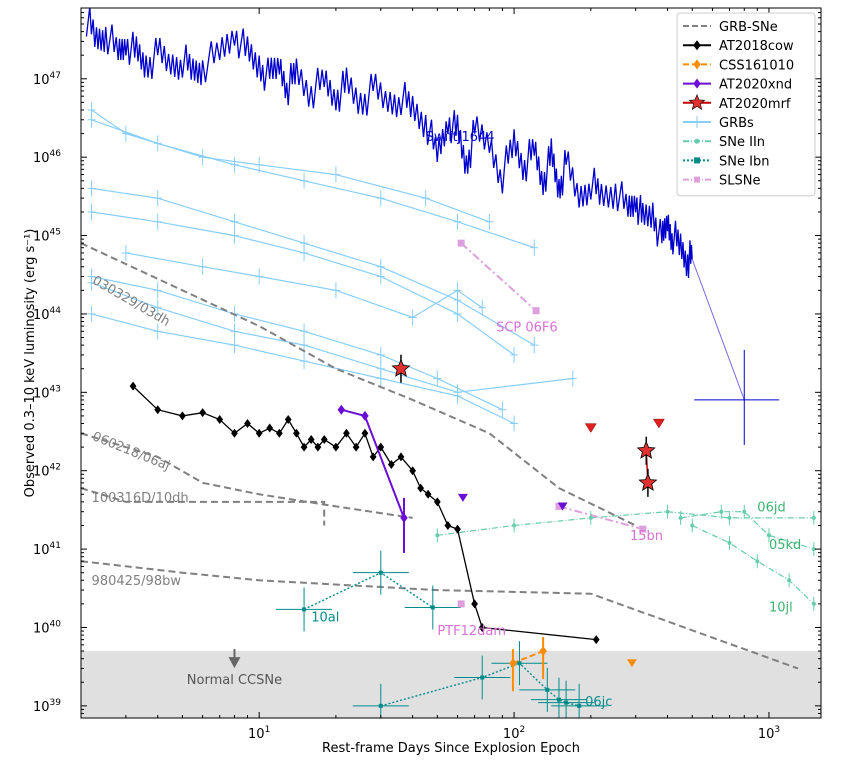  I want to click on normal-ccsne-label: Normal CCSNe, so click(234, 680).